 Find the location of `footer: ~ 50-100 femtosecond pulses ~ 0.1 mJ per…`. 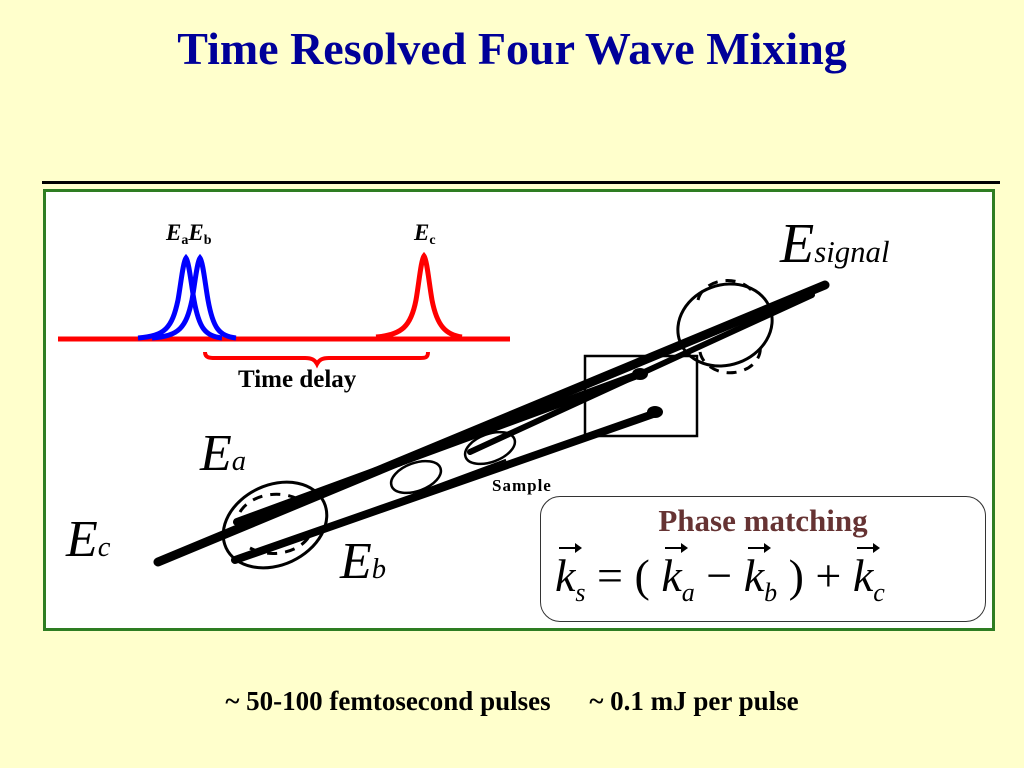

footer: ~ 50-100 femtosecond pulses ~ 0.1 mJ per… is located at coordinates (512, 701).